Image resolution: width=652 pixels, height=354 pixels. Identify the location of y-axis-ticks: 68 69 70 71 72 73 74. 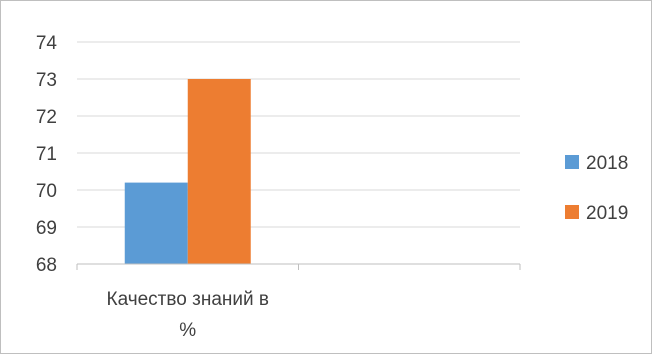
(47, 154).